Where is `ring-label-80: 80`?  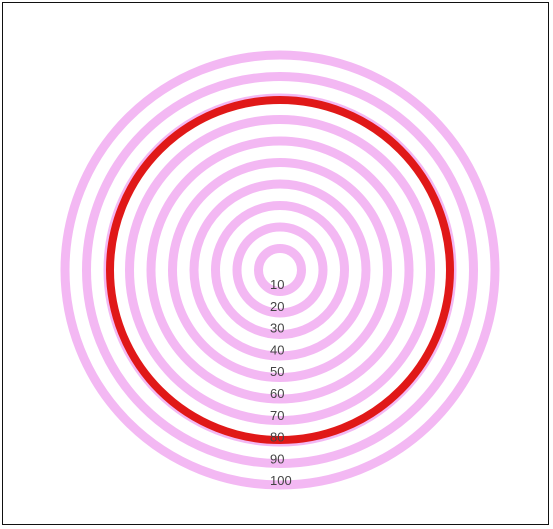
ring-label-80: 80 is located at coordinates (277, 437).